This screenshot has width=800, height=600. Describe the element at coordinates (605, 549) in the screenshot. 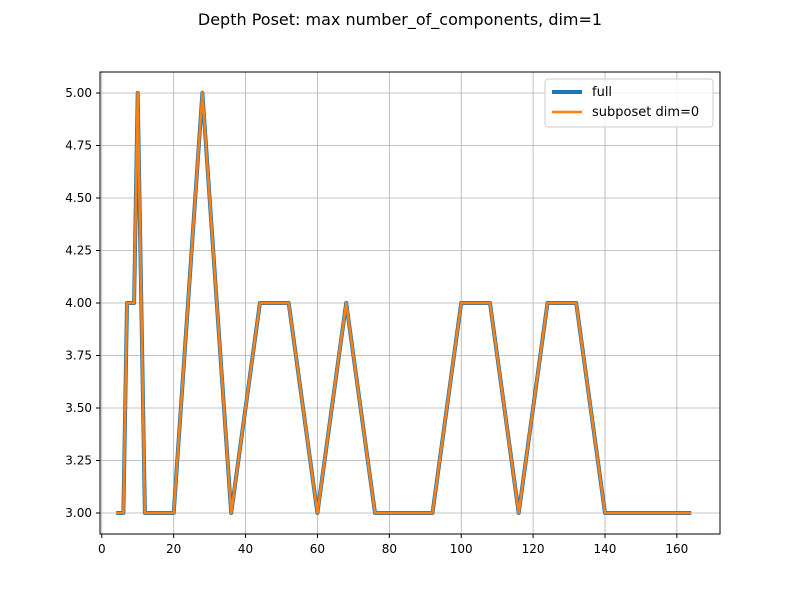

I see `x-tick-label: 140` at that location.